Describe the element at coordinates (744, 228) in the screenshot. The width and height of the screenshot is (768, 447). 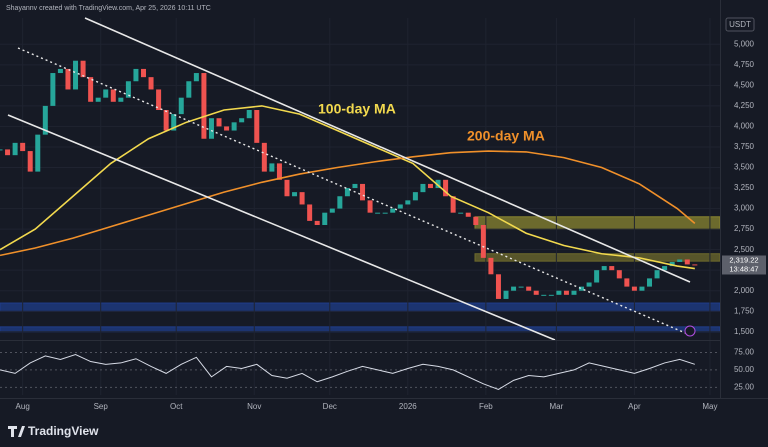
I see `y-tick-label: 2,750` at that location.